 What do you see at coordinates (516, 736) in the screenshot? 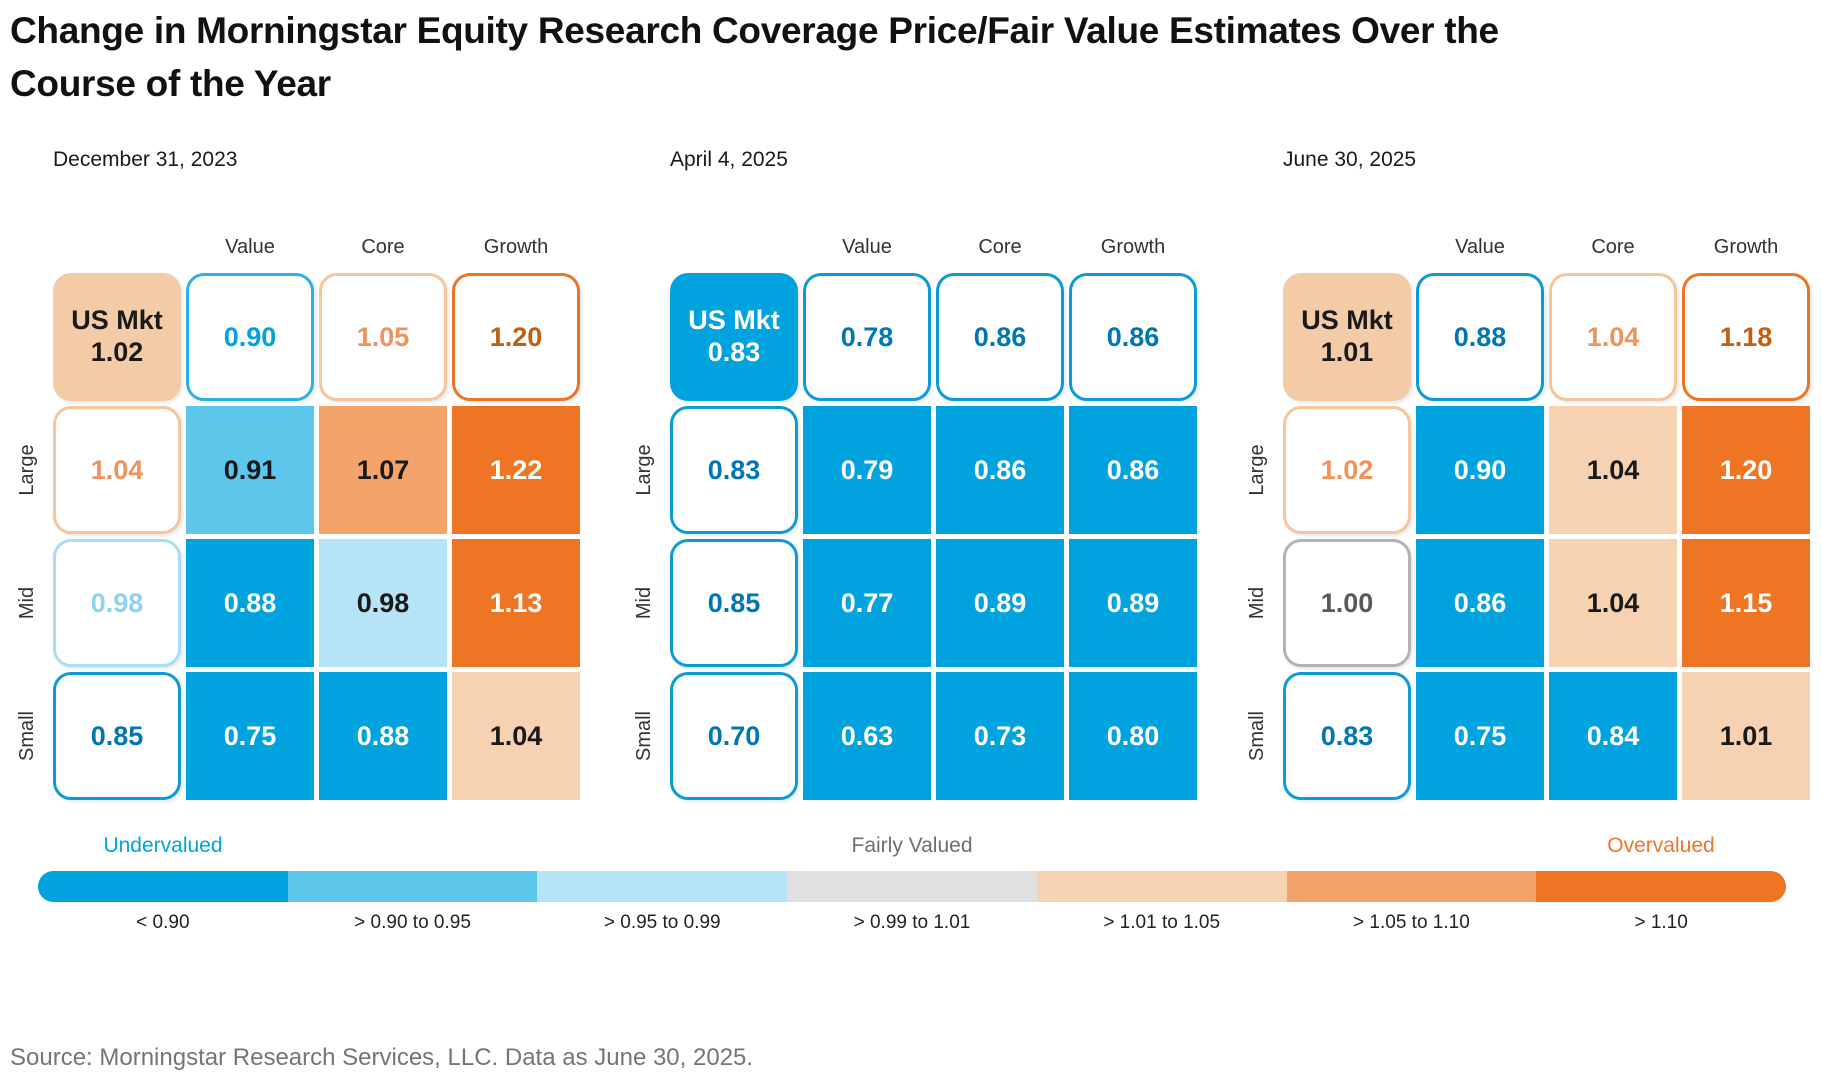
I see `cell-small-growth: 1.04` at bounding box center [516, 736].